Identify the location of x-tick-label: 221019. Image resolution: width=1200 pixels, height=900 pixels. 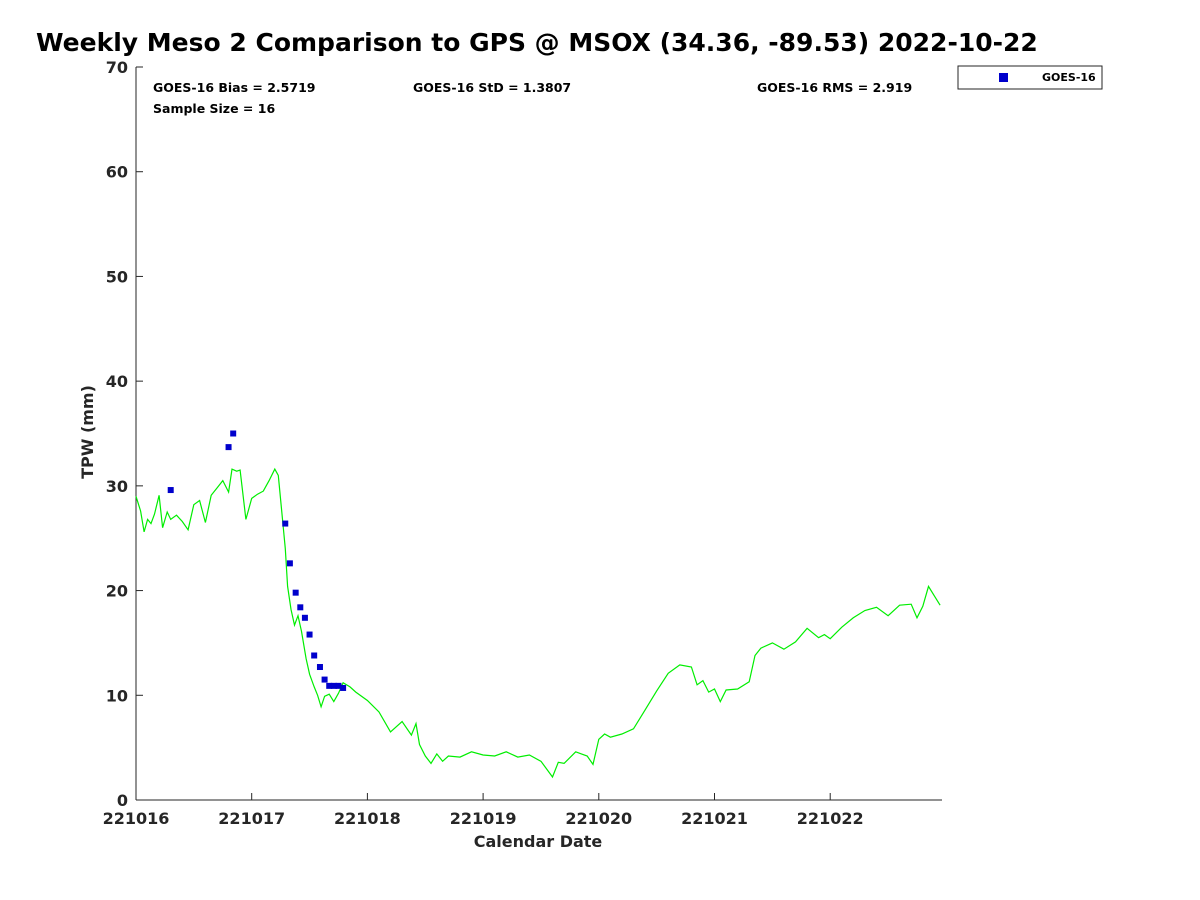
(483, 818).